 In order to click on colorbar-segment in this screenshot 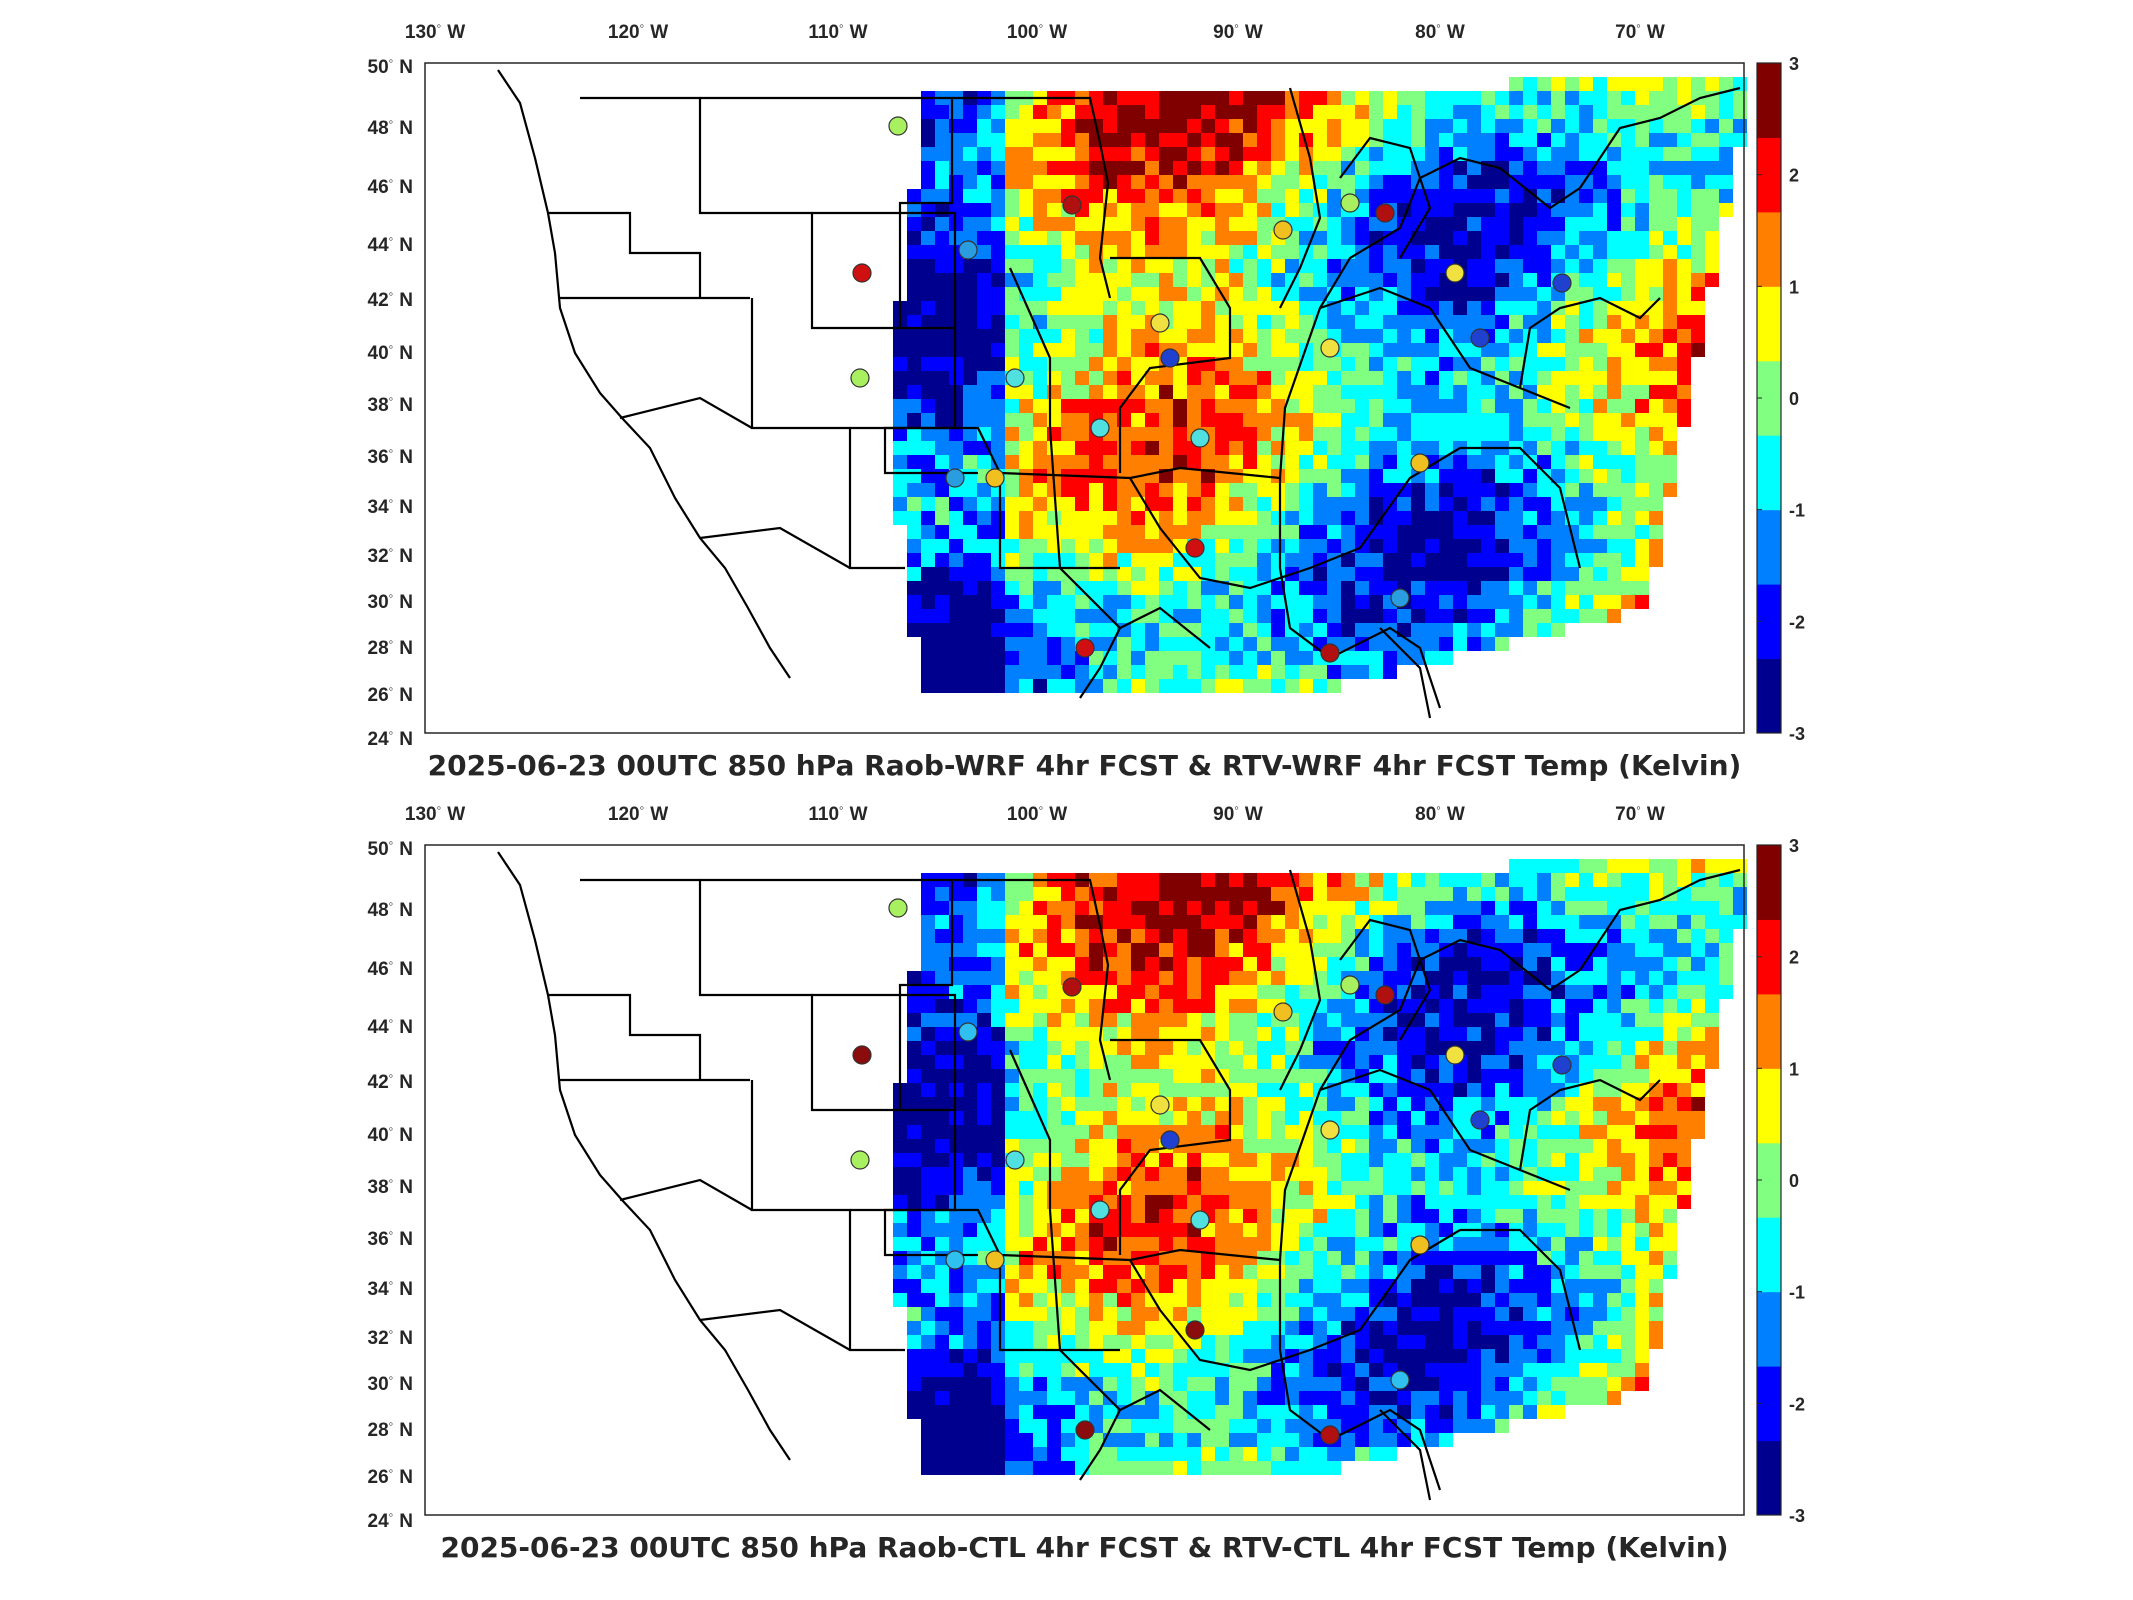, I will do `click(1769, 1255)`.